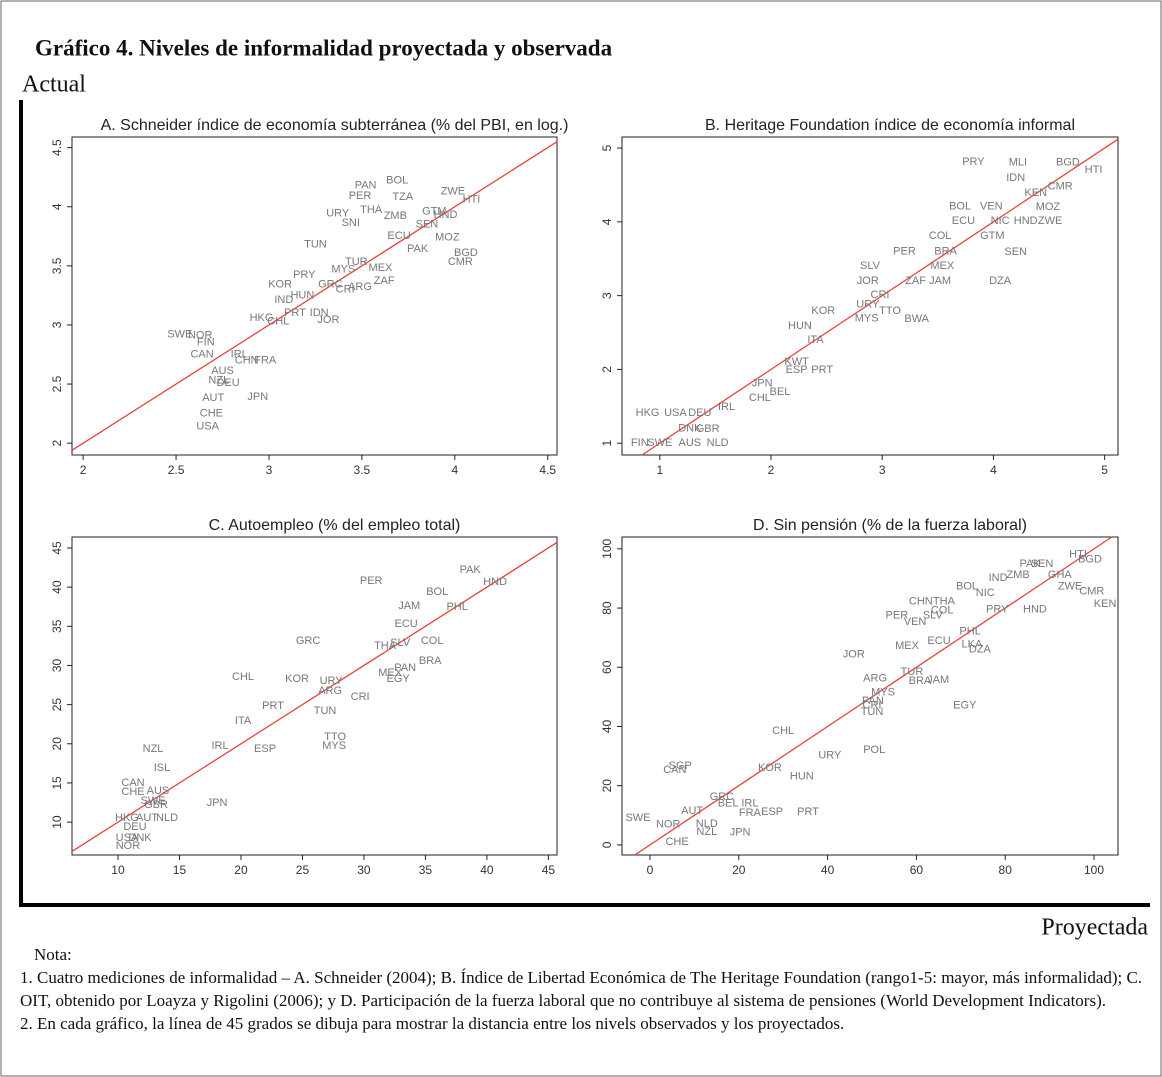  Describe the element at coordinates (607, 221) in the screenshot. I see `y-tick-label: 4` at that location.